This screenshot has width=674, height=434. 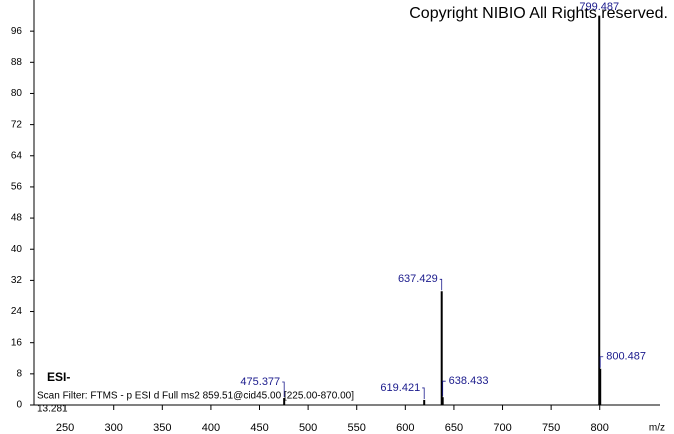 I want to click on x-tick-label: 400, so click(x=211, y=428).